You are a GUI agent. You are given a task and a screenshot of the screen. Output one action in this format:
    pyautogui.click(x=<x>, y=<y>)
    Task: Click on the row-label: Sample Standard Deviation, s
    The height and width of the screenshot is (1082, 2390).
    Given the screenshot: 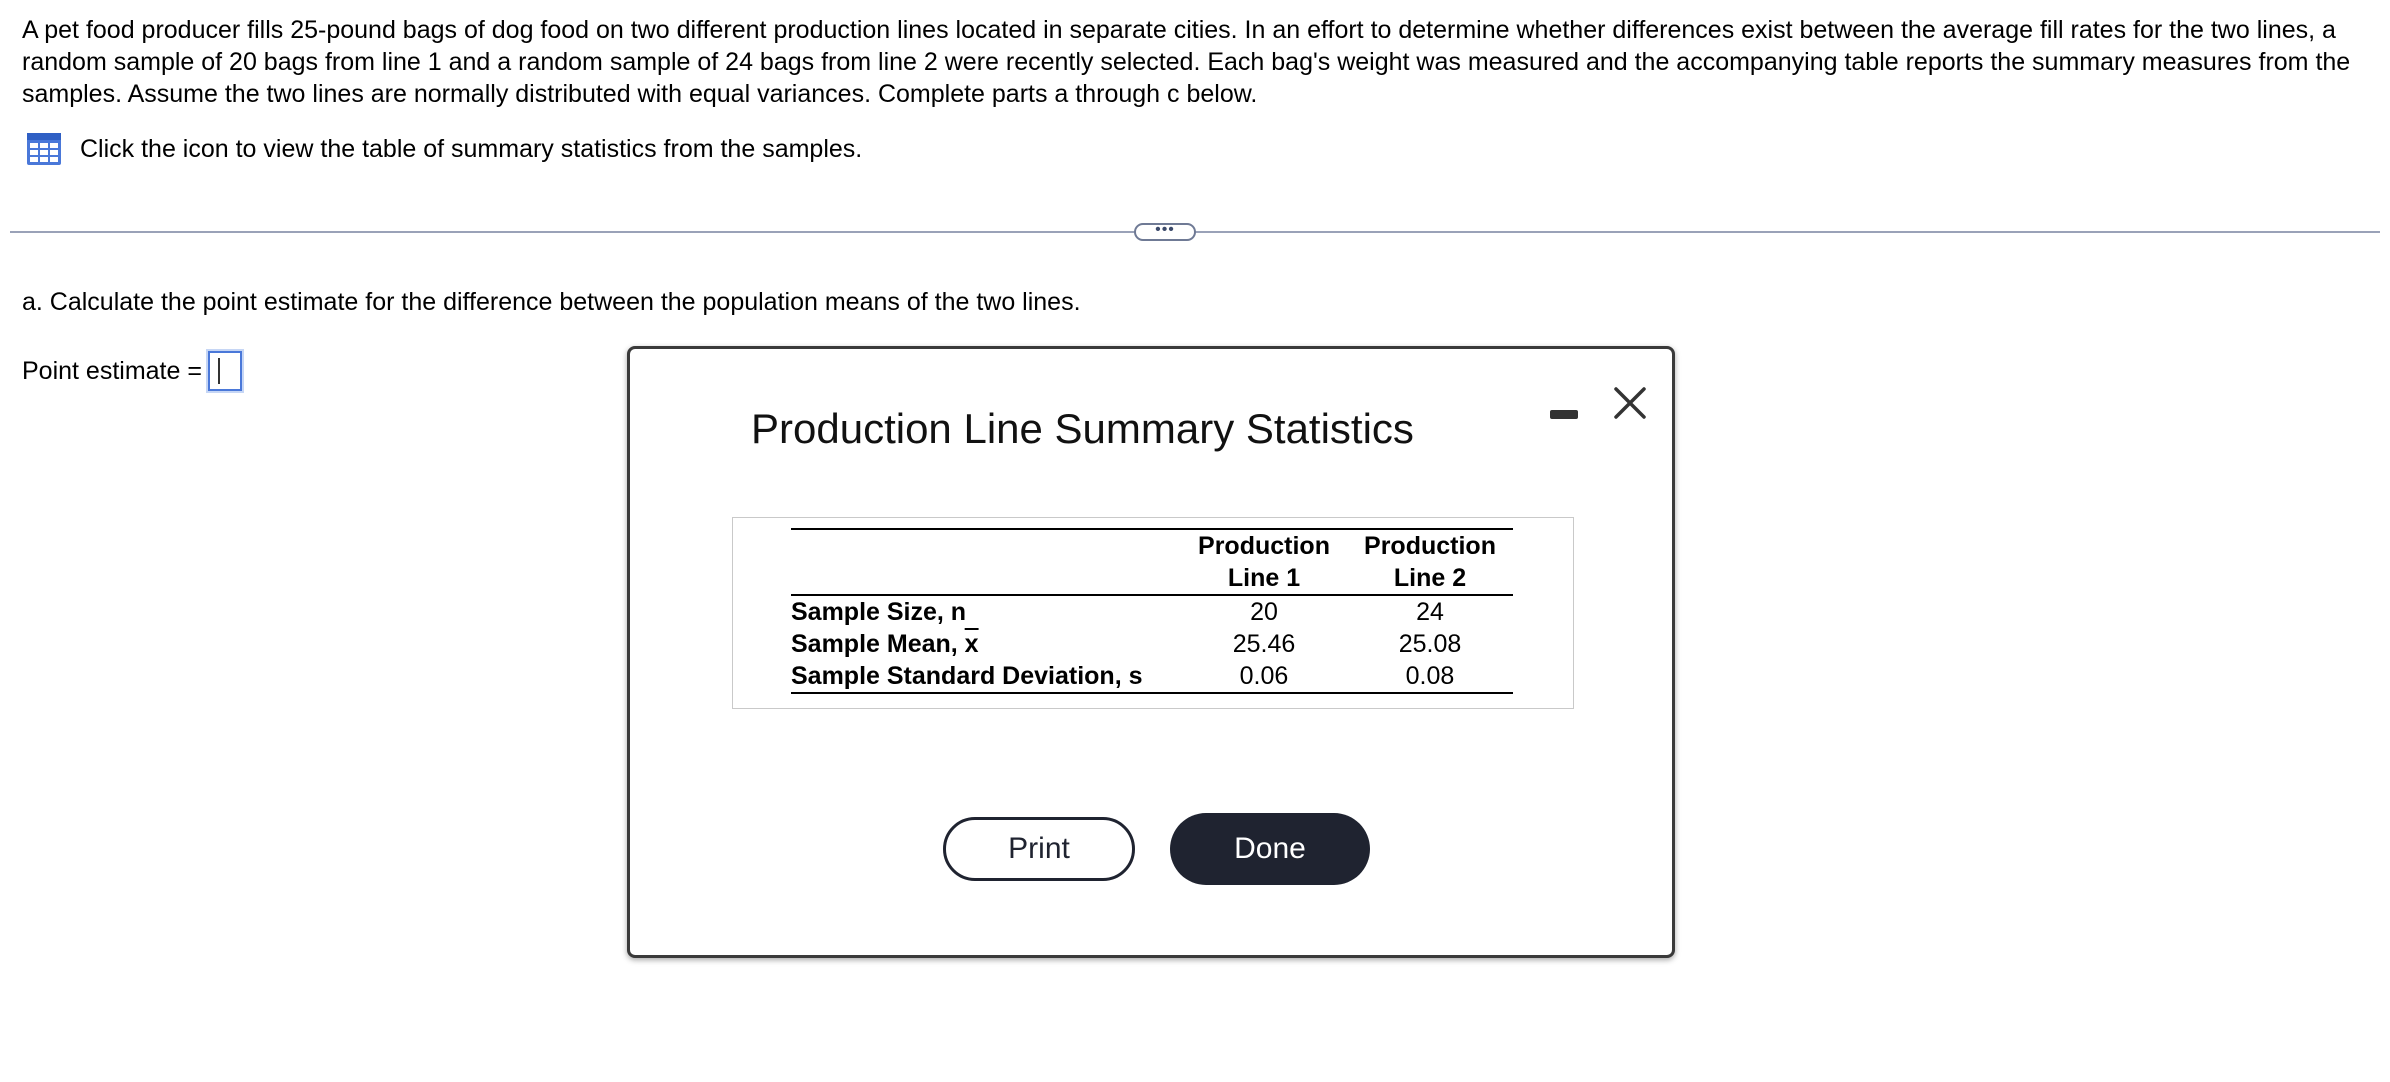 What is the action you would take?
    pyautogui.click(x=986, y=677)
    